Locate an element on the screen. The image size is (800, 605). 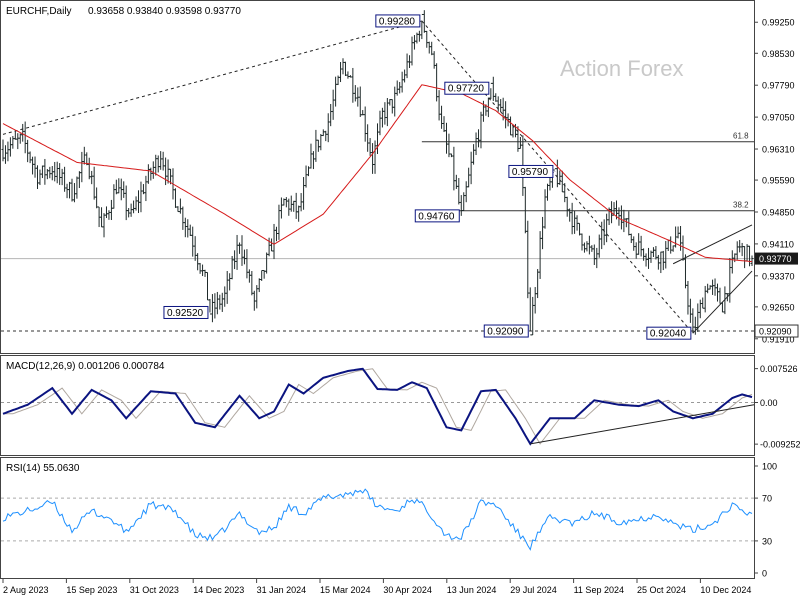
y-tick-label: 0.99250 is located at coordinates (778, 23).